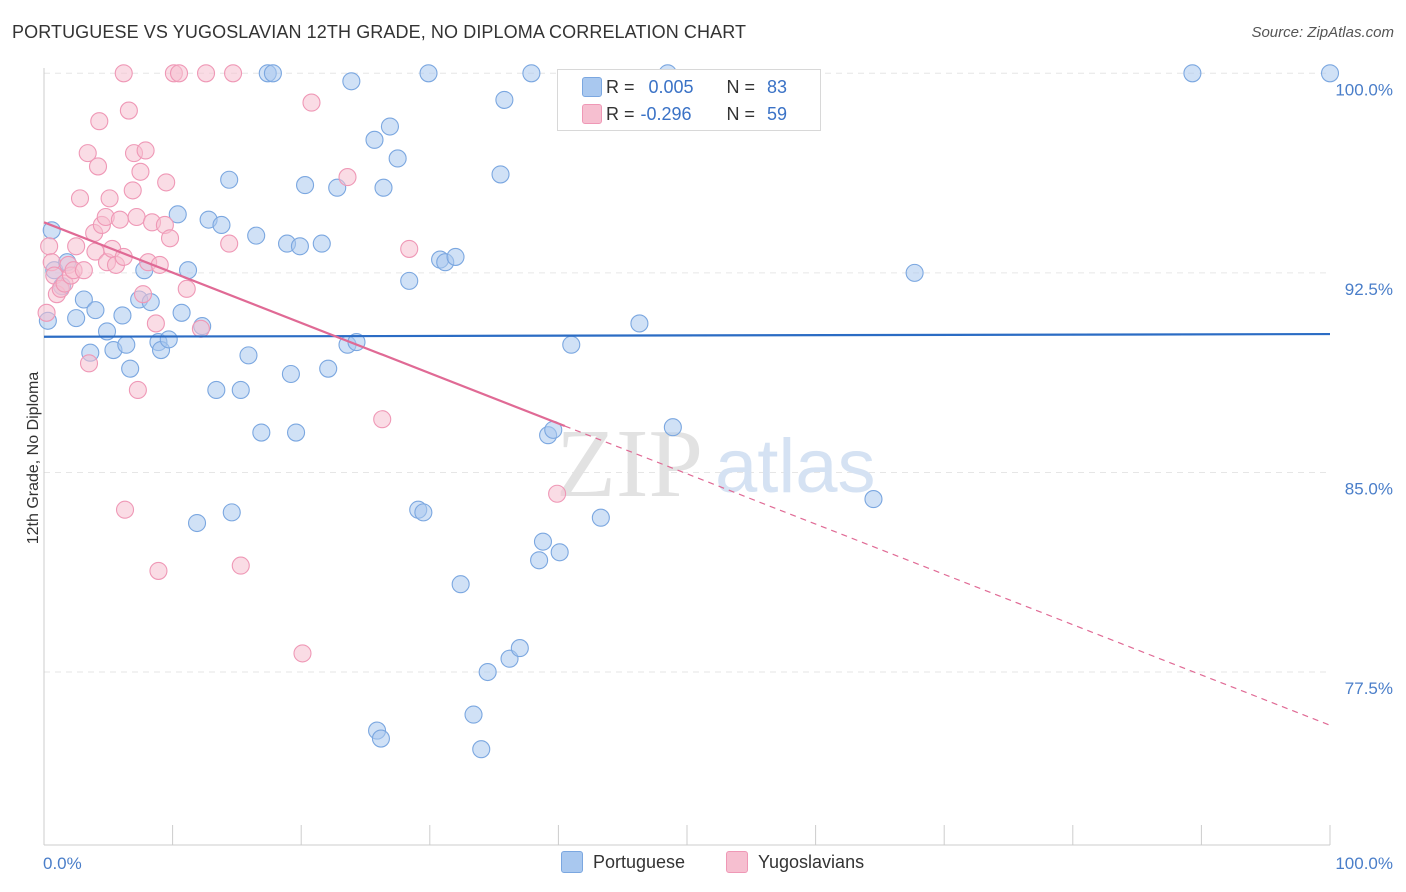 The width and height of the screenshot is (1406, 892). Describe the element at coordinates (795, 862) in the screenshot. I see `legend-item-yugoslavians: Yugoslavians` at that location.